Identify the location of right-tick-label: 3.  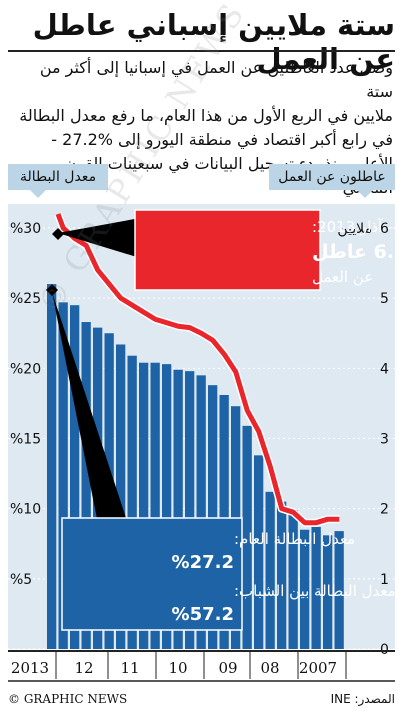
(384, 440).